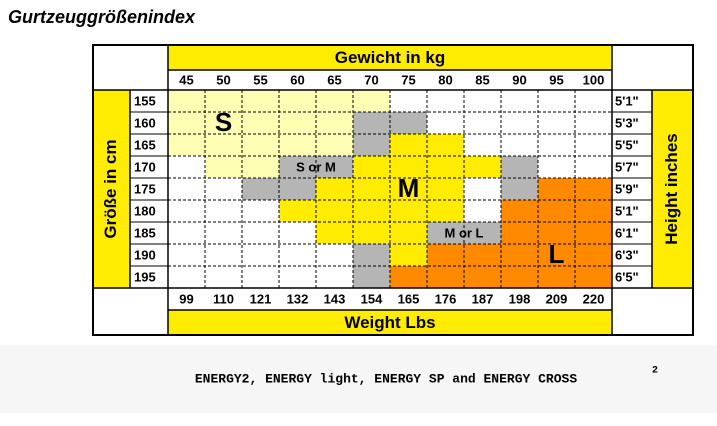 Image resolution: width=717 pixels, height=426 pixels. What do you see at coordinates (260, 79) in the screenshot?
I see `kg-label: 55` at bounding box center [260, 79].